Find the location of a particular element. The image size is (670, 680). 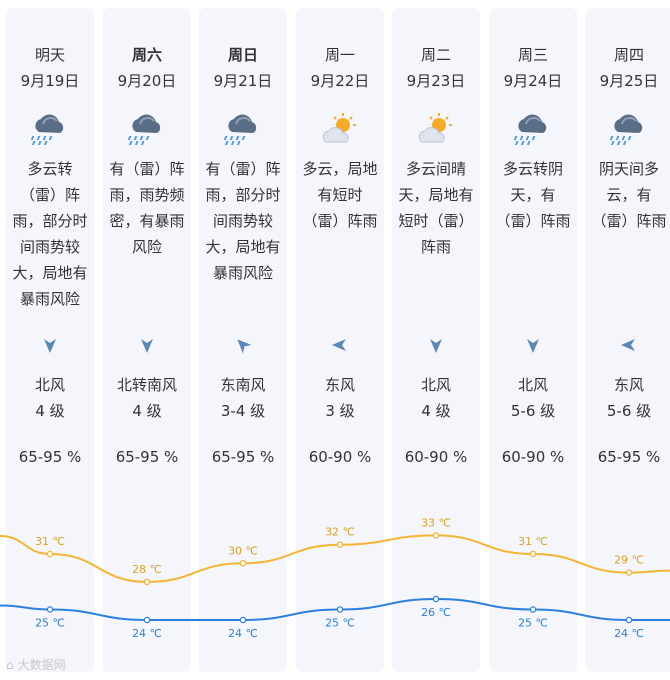

weather-description-line: 天，局地有 is located at coordinates (436, 195).